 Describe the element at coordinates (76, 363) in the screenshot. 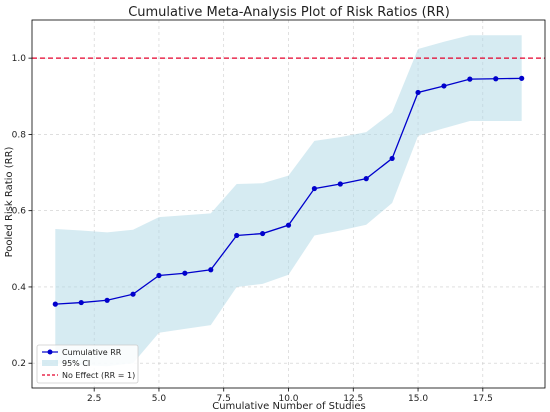

I see `legend-label-ci: 95% CI` at that location.